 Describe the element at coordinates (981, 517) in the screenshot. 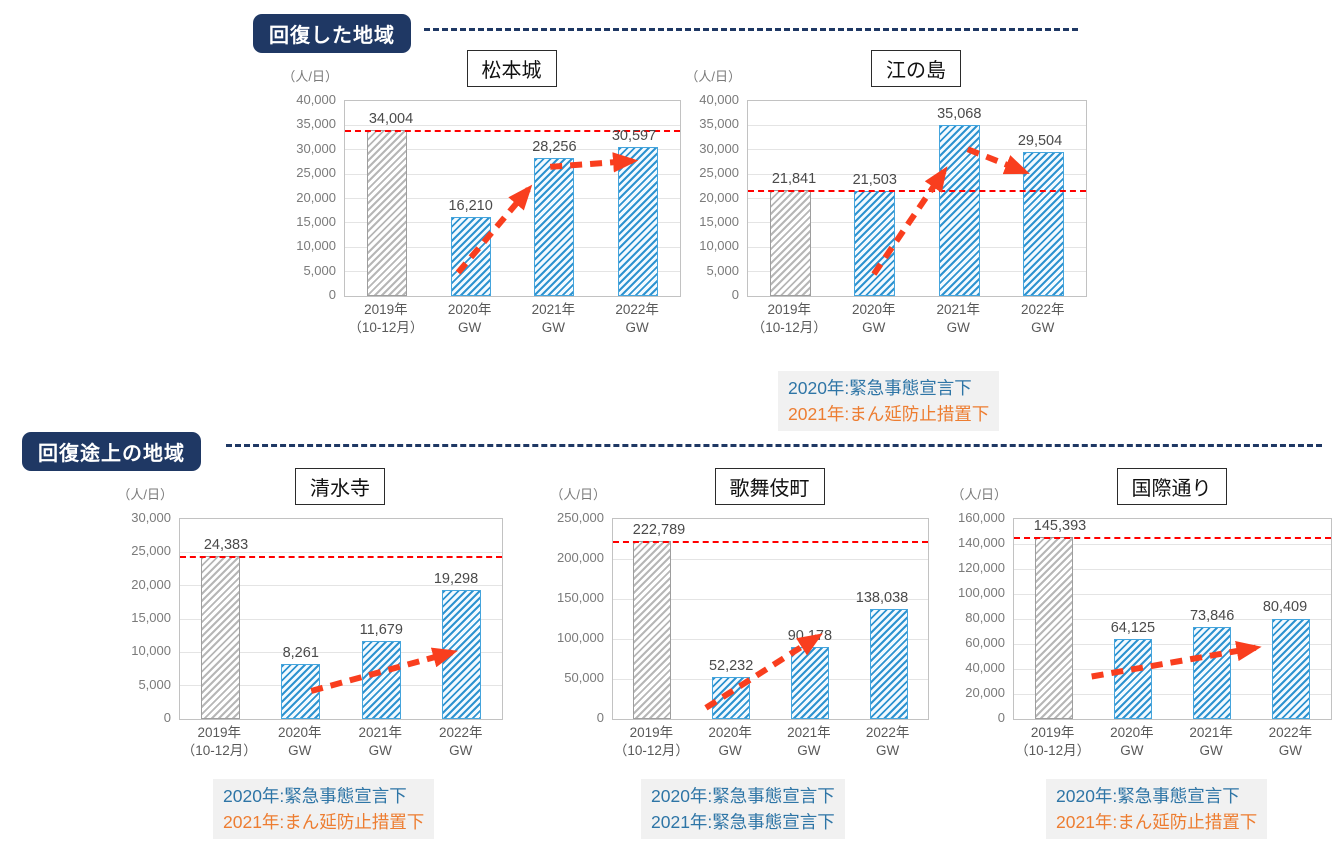

I see `y-axis-tick-label: 160,000` at that location.